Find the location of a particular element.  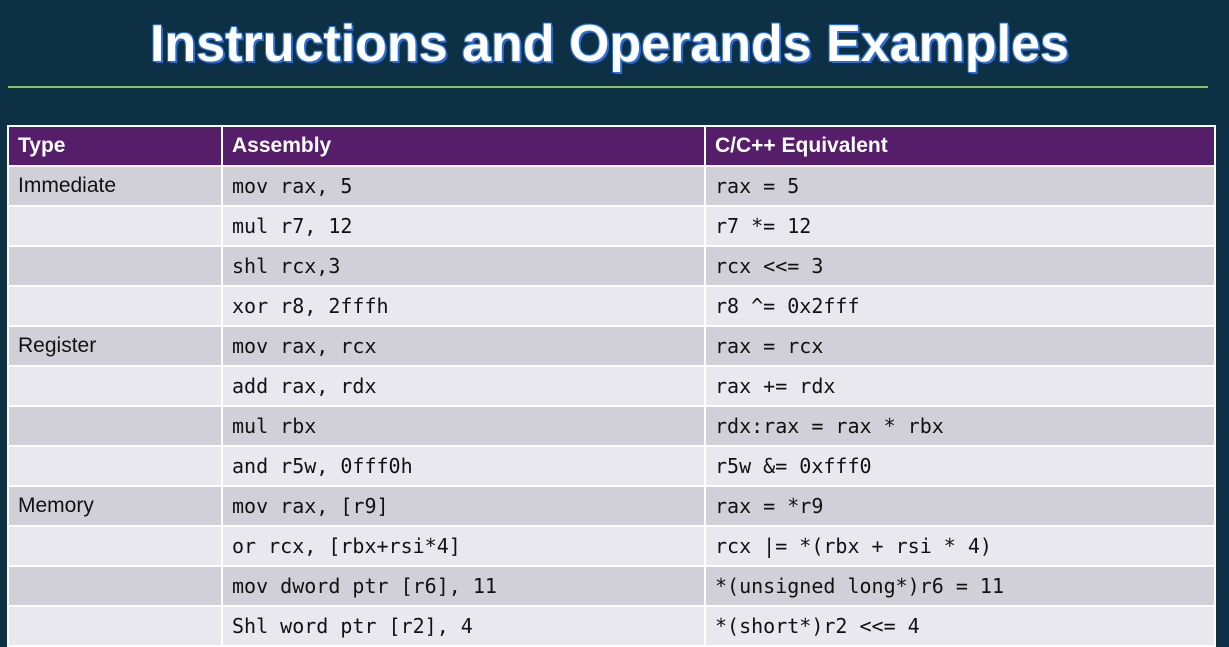

header-cell: Assembly is located at coordinates (463, 146).